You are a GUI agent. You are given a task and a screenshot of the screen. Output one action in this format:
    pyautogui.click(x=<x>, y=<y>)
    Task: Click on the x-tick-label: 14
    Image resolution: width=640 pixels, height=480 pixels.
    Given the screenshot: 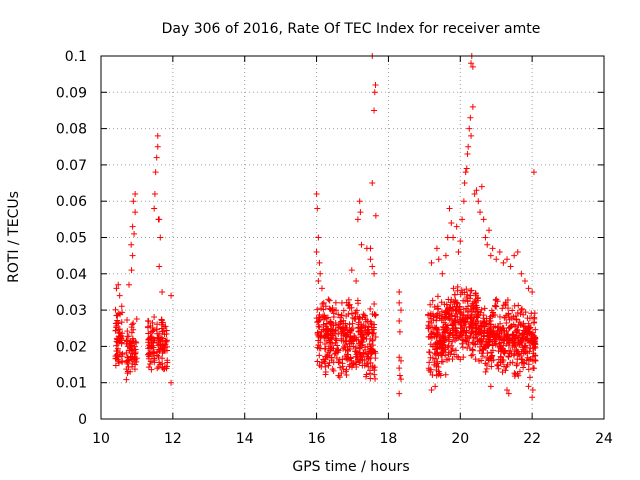 What is the action you would take?
    pyautogui.click(x=245, y=439)
    